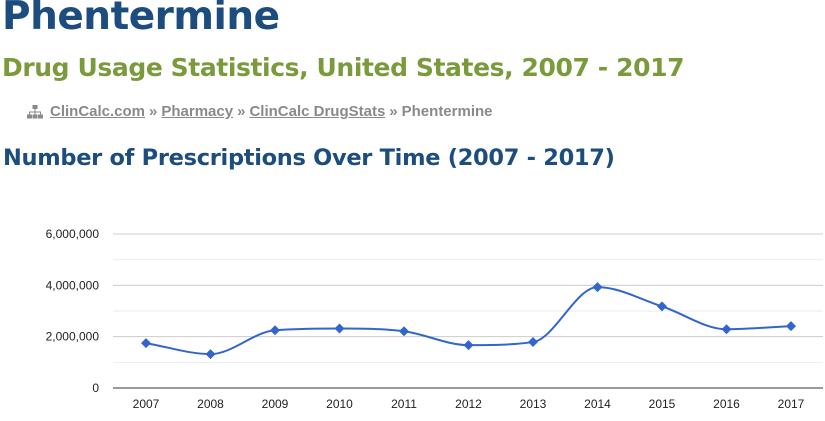  Describe the element at coordinates (141, 19) in the screenshot. I see `page-title: Phentermine` at that location.